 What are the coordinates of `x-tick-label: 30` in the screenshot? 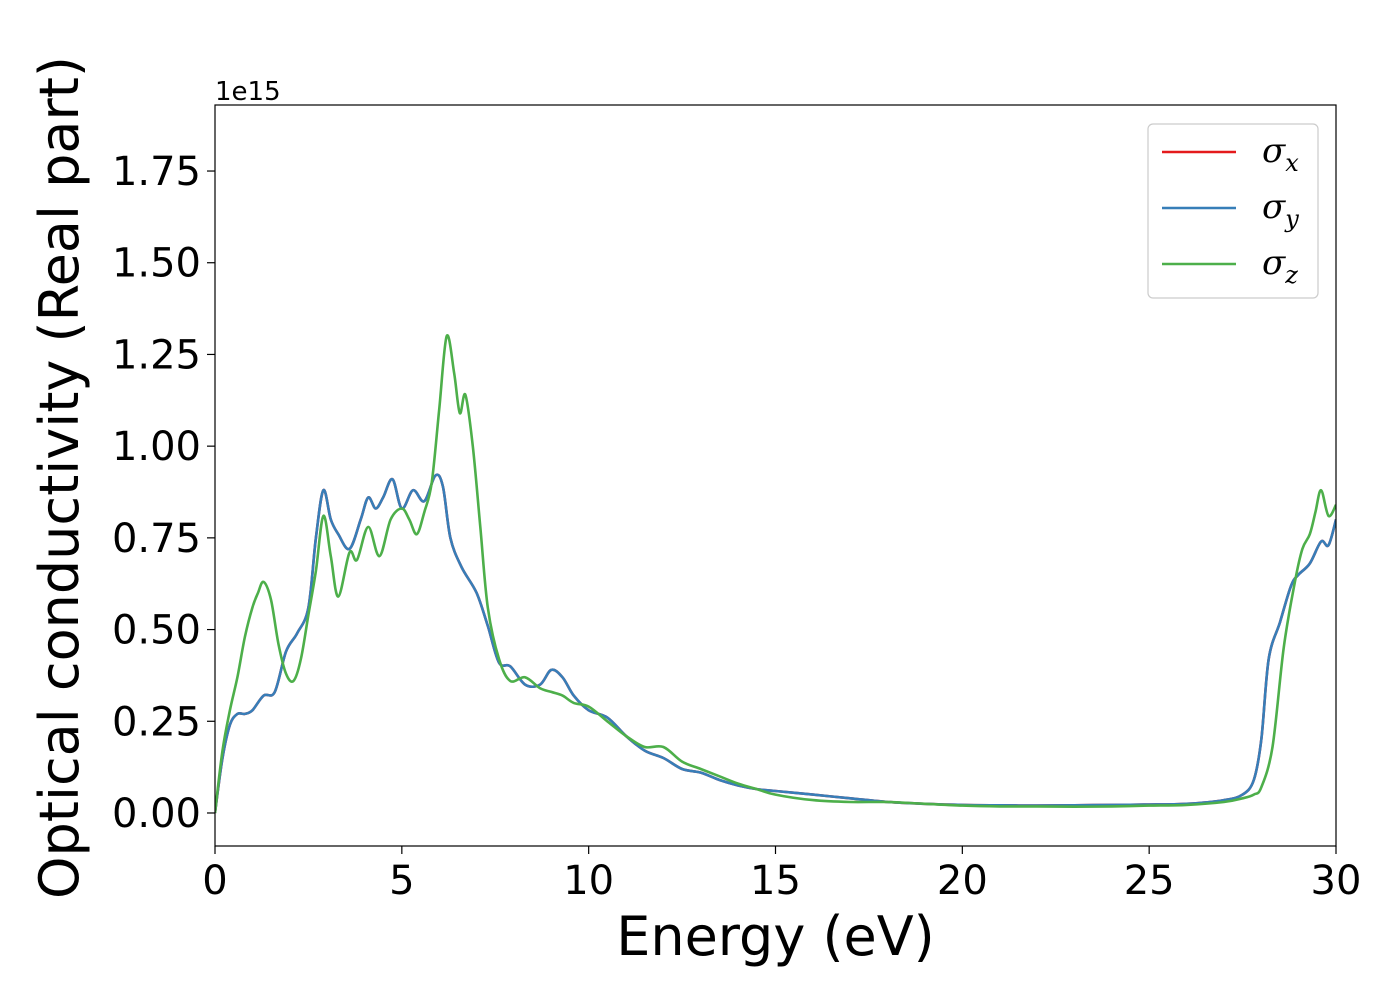 It's located at (1336, 881).